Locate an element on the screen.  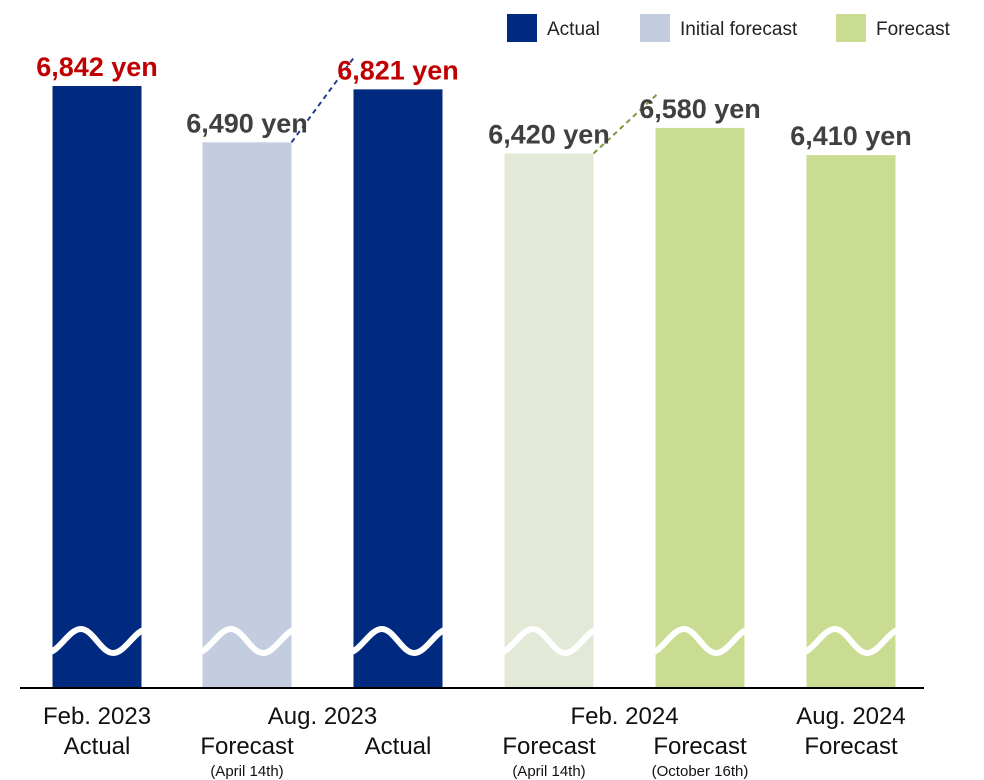
axis-break-marks is located at coordinates (474, 641).